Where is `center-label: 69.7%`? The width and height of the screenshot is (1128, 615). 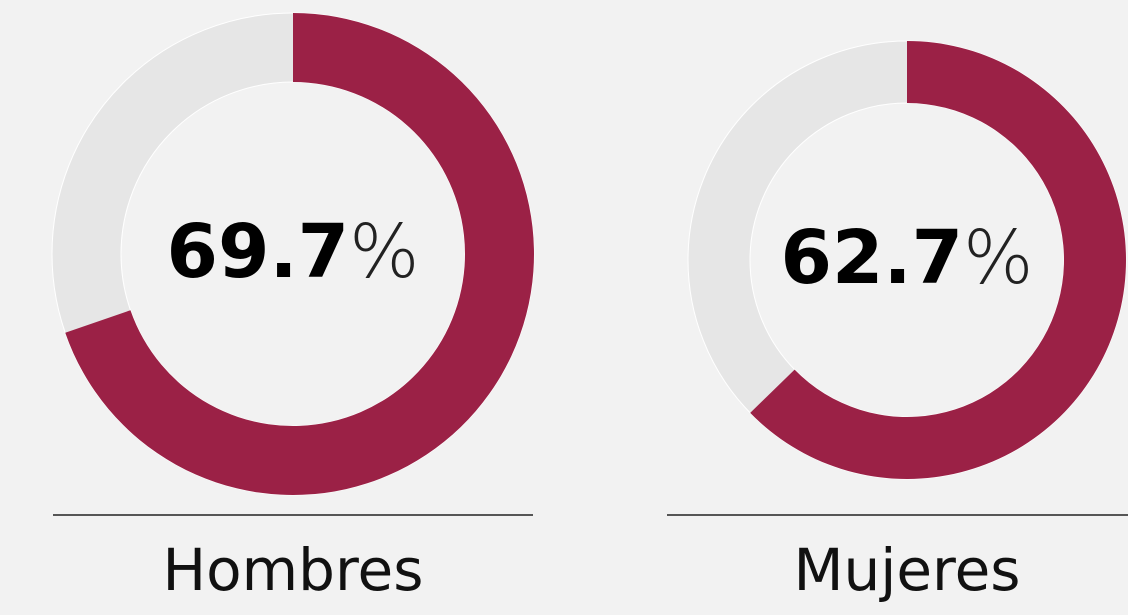
center-label: 69.7% is located at coordinates (293, 252).